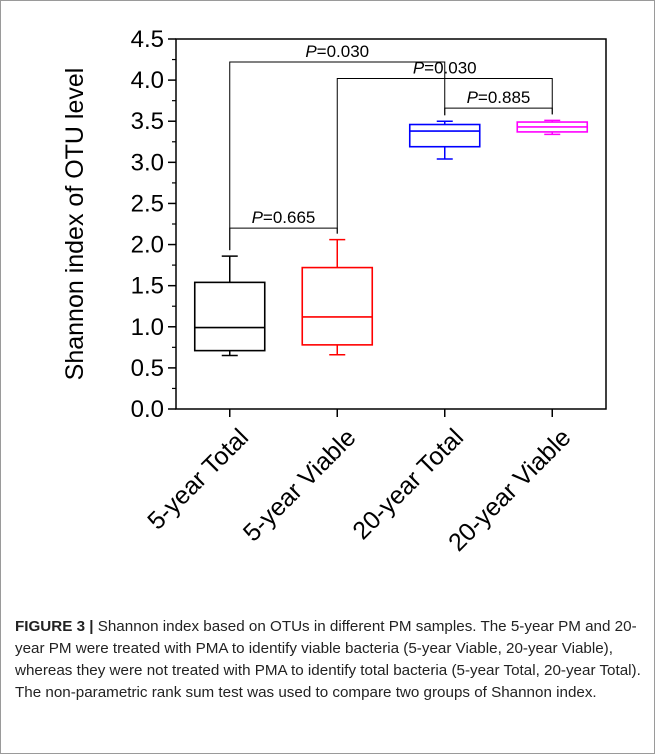  What do you see at coordinates (147, 286) in the screenshot?
I see `y-tick-label: 1.5` at bounding box center [147, 286].